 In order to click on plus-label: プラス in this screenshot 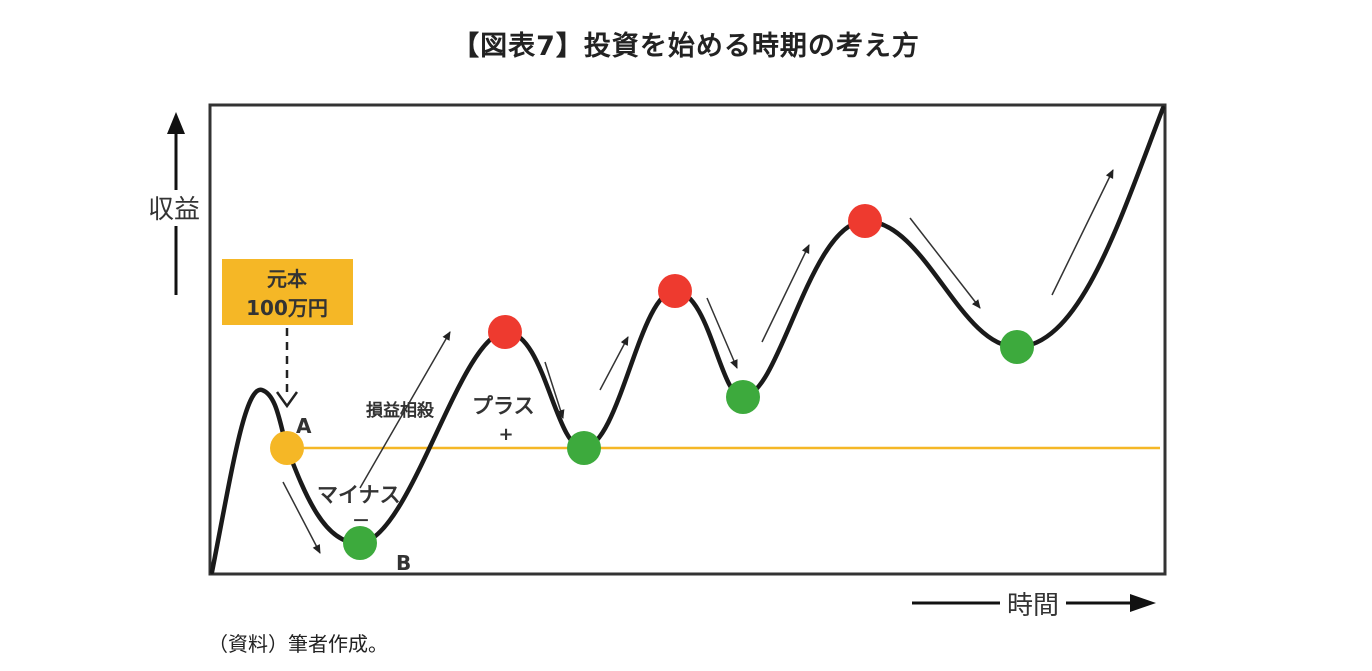, I will do `click(503, 406)`.